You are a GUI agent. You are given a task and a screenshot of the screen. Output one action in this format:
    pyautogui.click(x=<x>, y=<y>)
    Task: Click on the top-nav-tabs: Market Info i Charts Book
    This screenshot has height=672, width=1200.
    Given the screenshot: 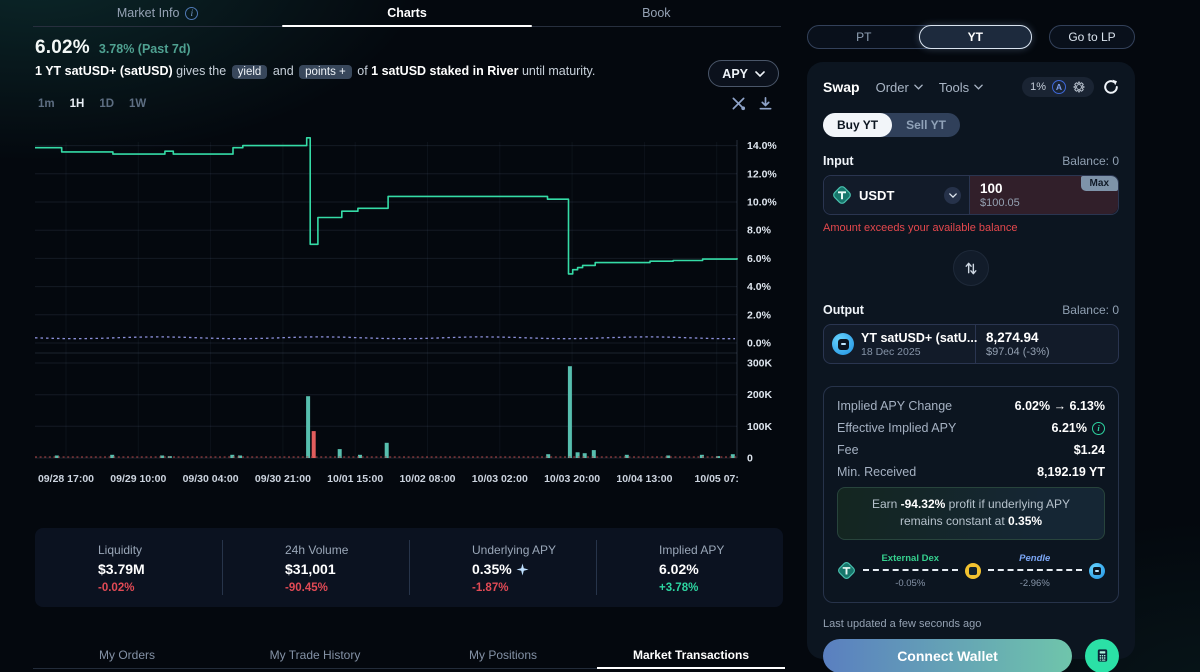 What is the action you would take?
    pyautogui.click(x=407, y=13)
    